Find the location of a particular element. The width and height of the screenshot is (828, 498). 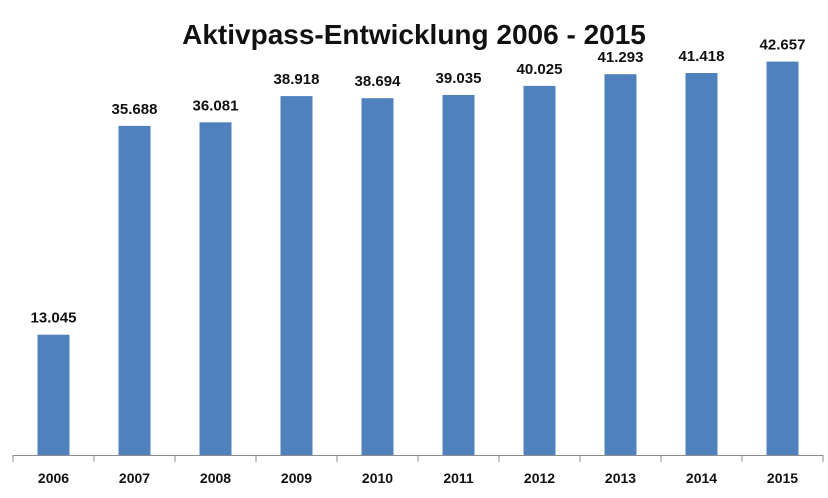

bar-2012 is located at coordinates (539, 270).